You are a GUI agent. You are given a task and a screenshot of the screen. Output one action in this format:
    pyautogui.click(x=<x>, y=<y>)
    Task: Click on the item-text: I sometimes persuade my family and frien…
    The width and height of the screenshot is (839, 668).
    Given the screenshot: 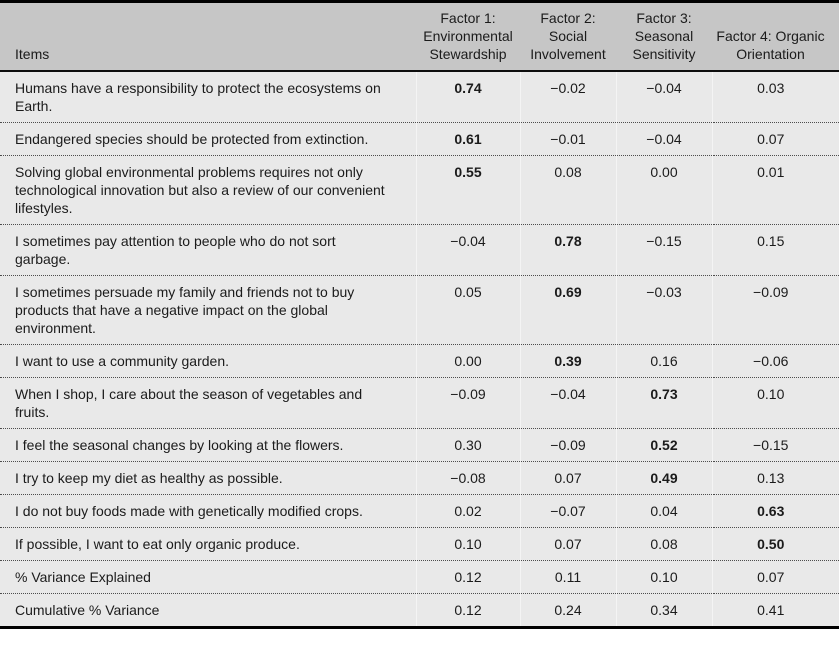 What is the action you would take?
    pyautogui.click(x=208, y=310)
    